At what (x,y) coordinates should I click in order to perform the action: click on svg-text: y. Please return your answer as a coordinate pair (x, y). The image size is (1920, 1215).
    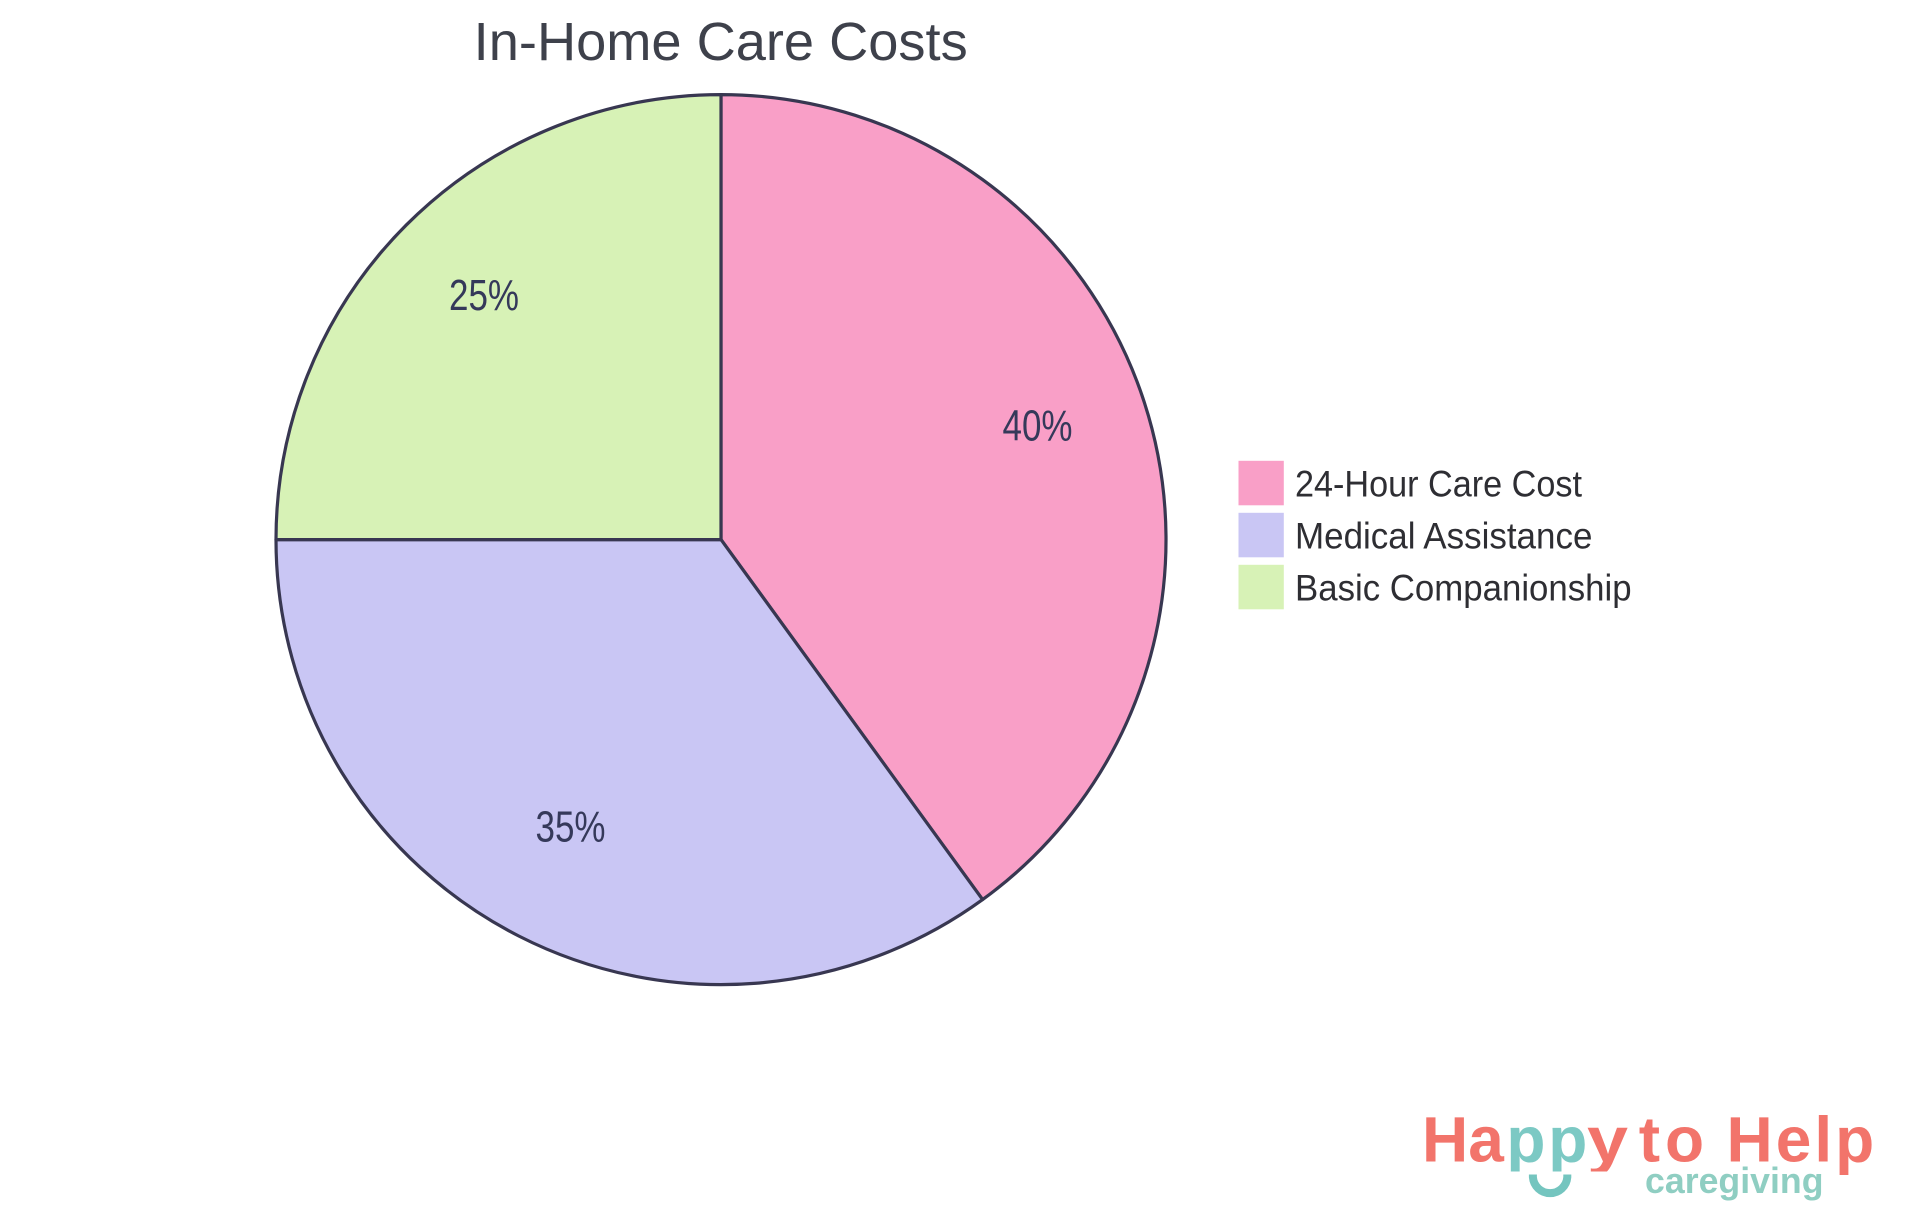
    Looking at the image, I should click on (1607, 1140).